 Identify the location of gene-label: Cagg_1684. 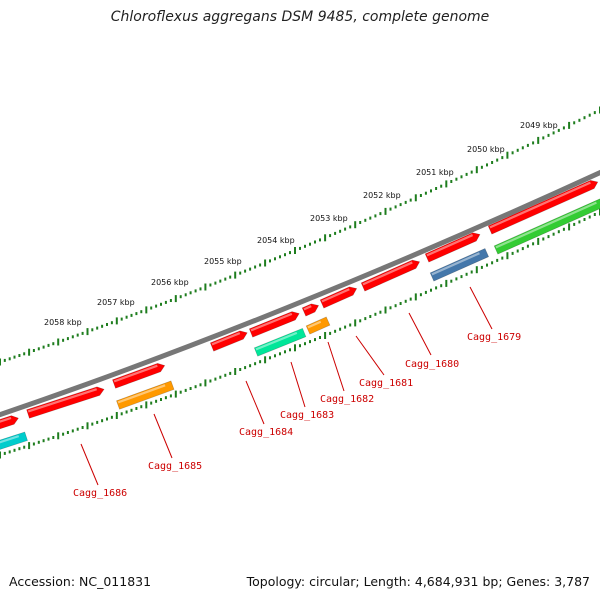
(266, 432).